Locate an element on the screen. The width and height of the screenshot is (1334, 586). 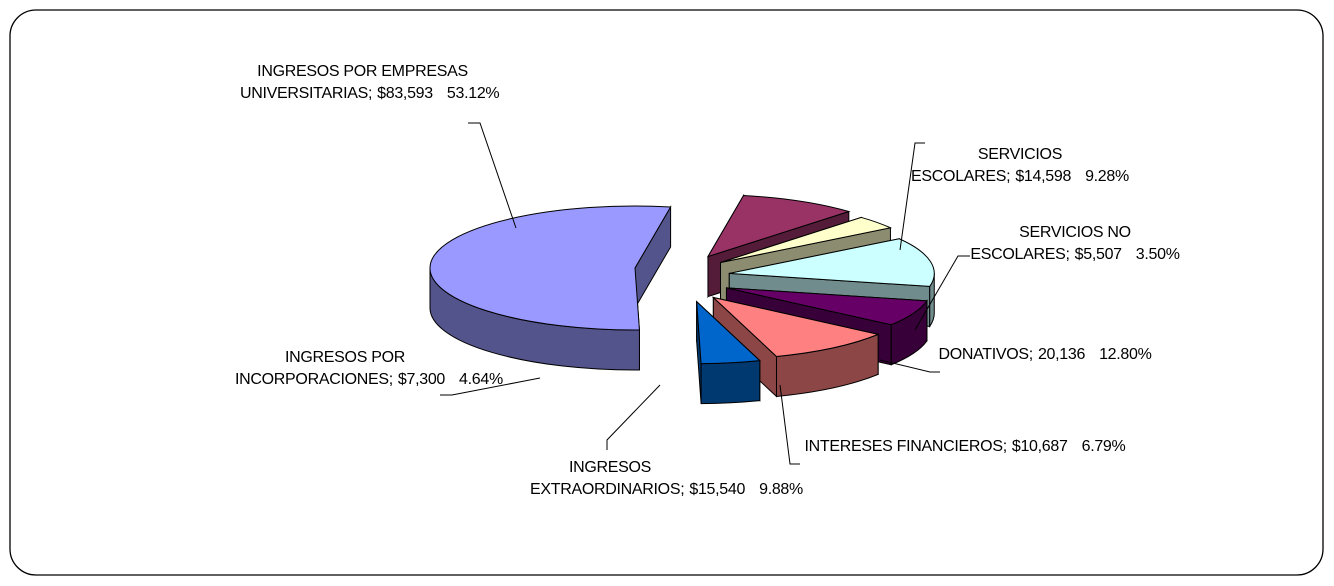
percent-label: 53.12% is located at coordinates (473, 93).